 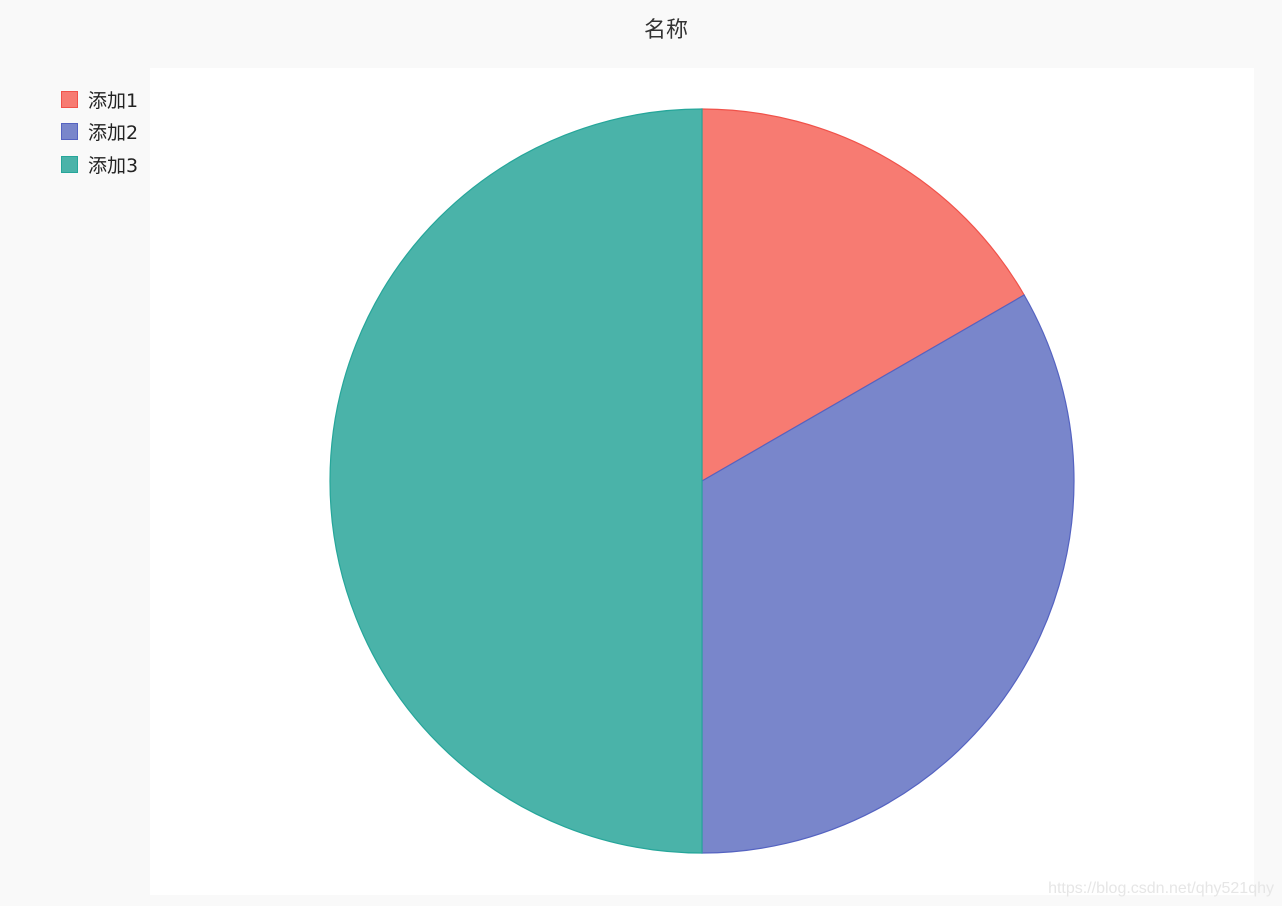 I want to click on legend-label: 添加3, so click(x=113, y=165).